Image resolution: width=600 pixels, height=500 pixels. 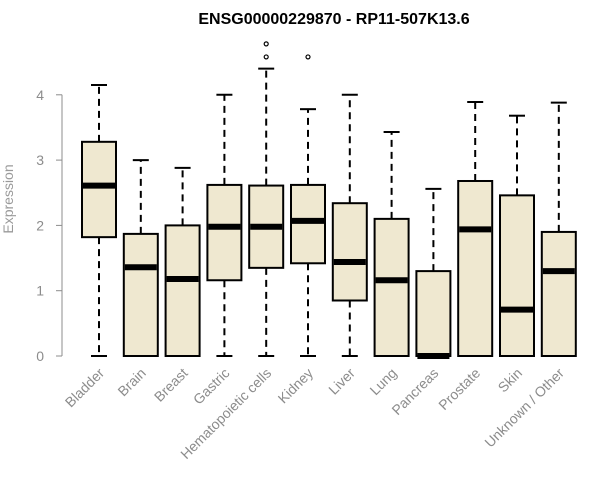 What do you see at coordinates (40, 160) in the screenshot?
I see `y-tick-label: 3` at bounding box center [40, 160].